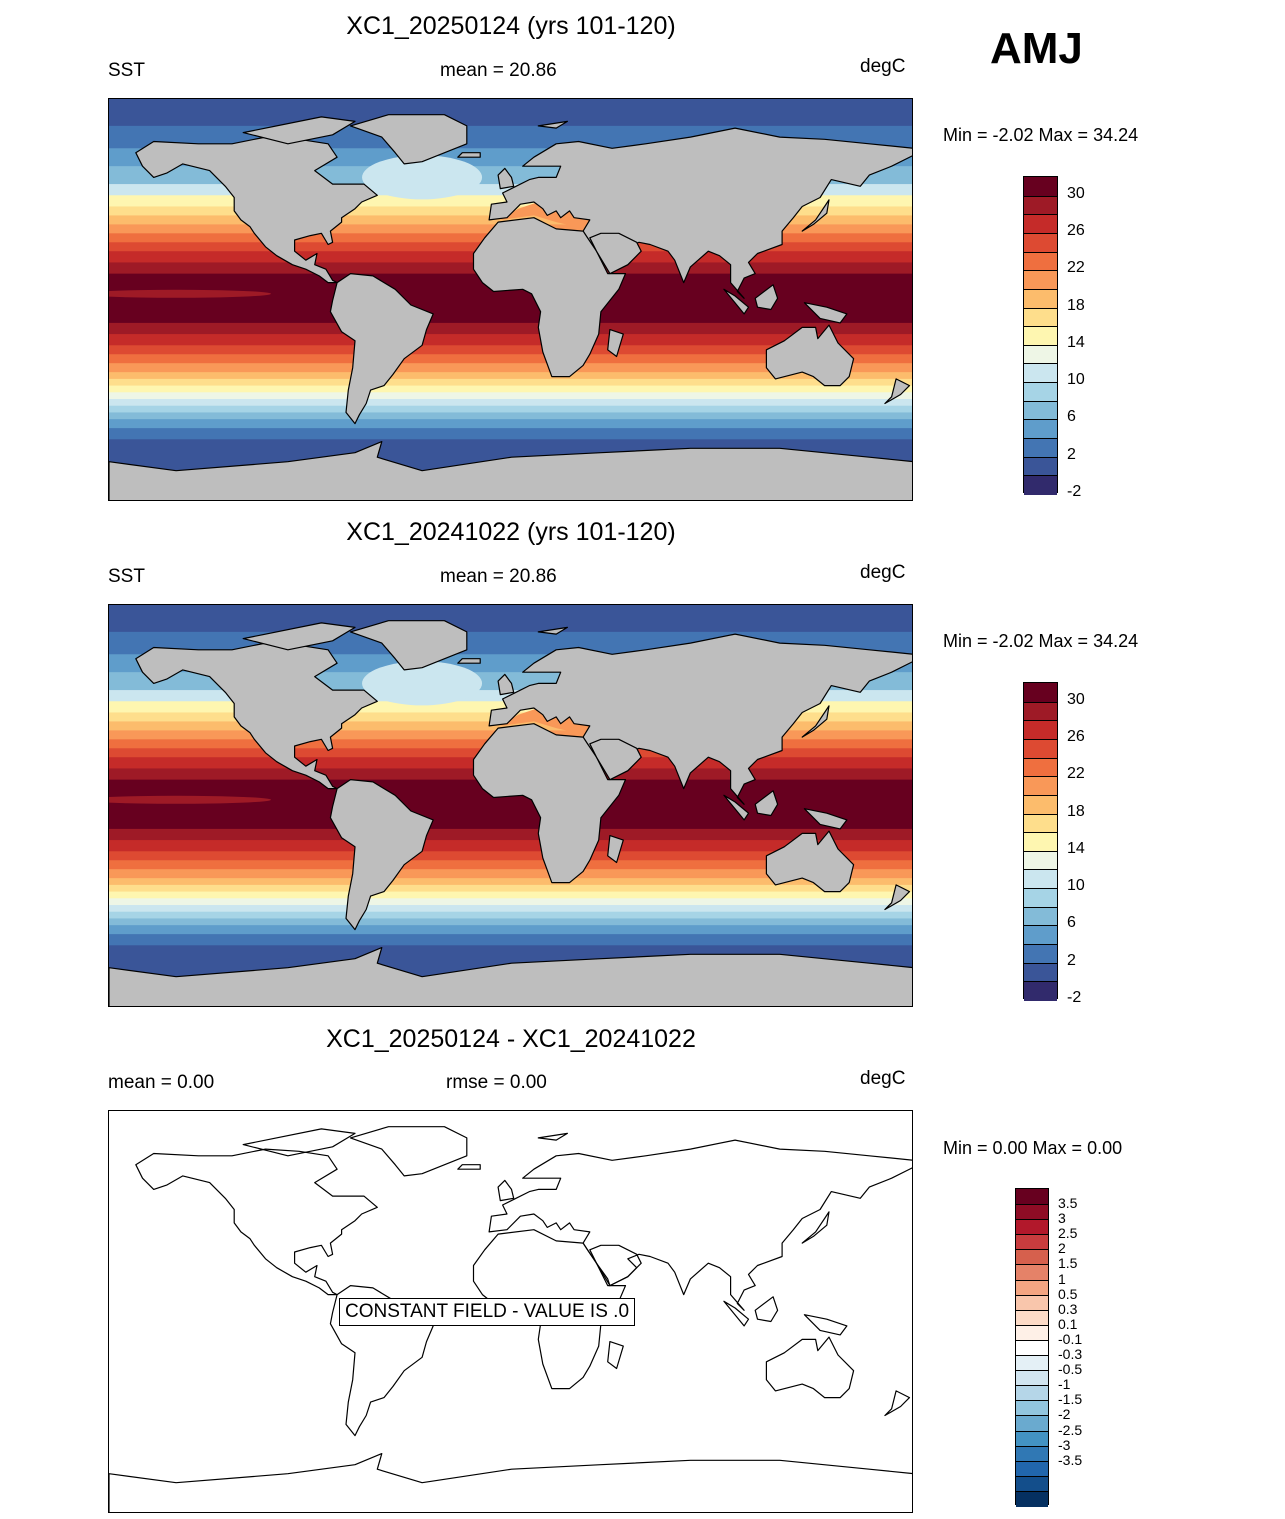 This screenshot has width=1285, height=1519. Describe the element at coordinates (299, 130) in the screenshot. I see `landmass-arctic-islands` at that location.